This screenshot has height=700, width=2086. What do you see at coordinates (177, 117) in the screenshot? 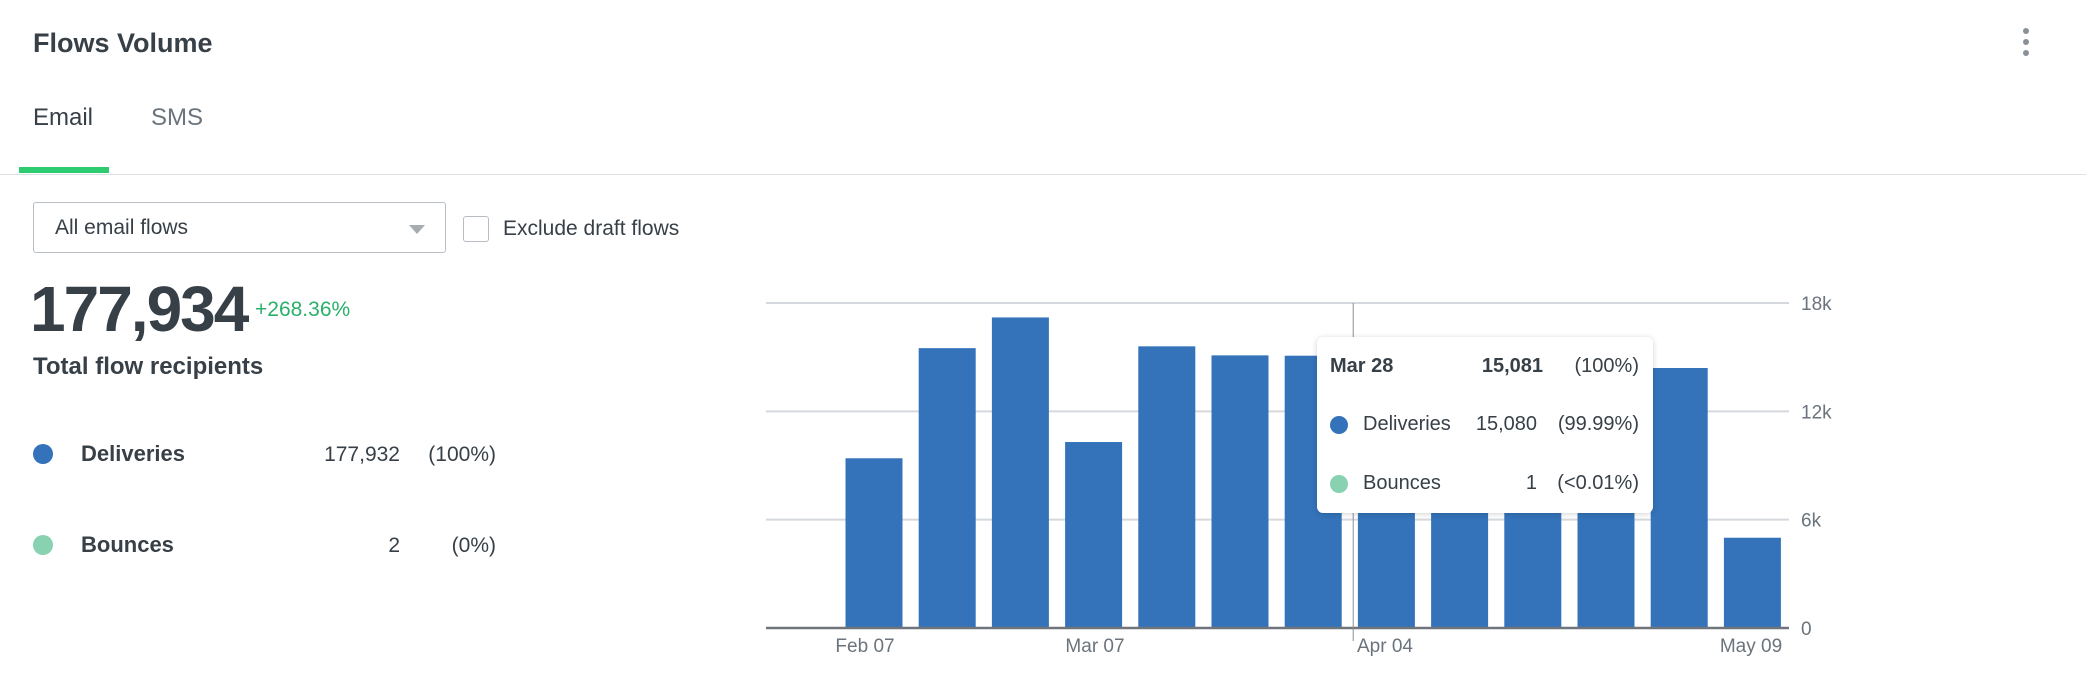
I see `tab-sms: SMS` at bounding box center [177, 117].